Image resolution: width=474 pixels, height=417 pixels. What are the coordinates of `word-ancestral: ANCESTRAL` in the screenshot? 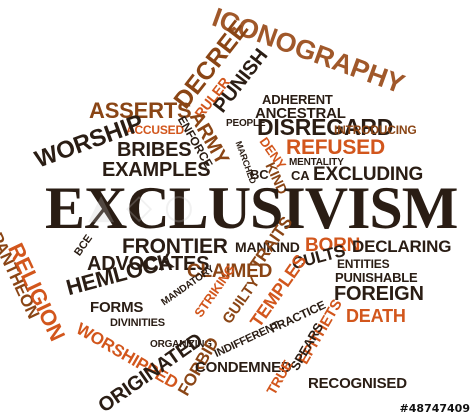 It's located at (300, 113).